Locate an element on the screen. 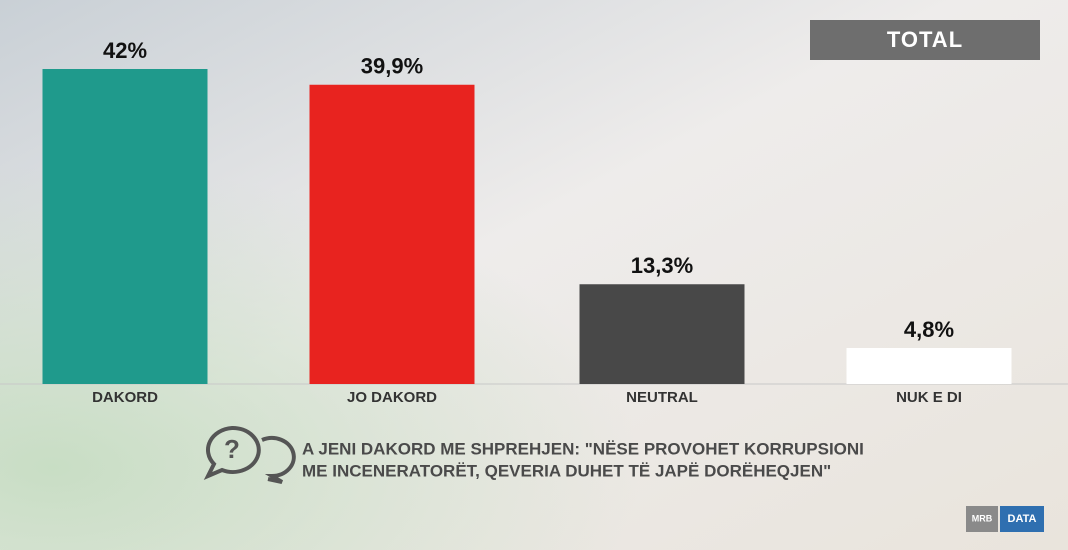 Image resolution: width=1068 pixels, height=550 pixels. logo: MRB is located at coordinates (982, 518).